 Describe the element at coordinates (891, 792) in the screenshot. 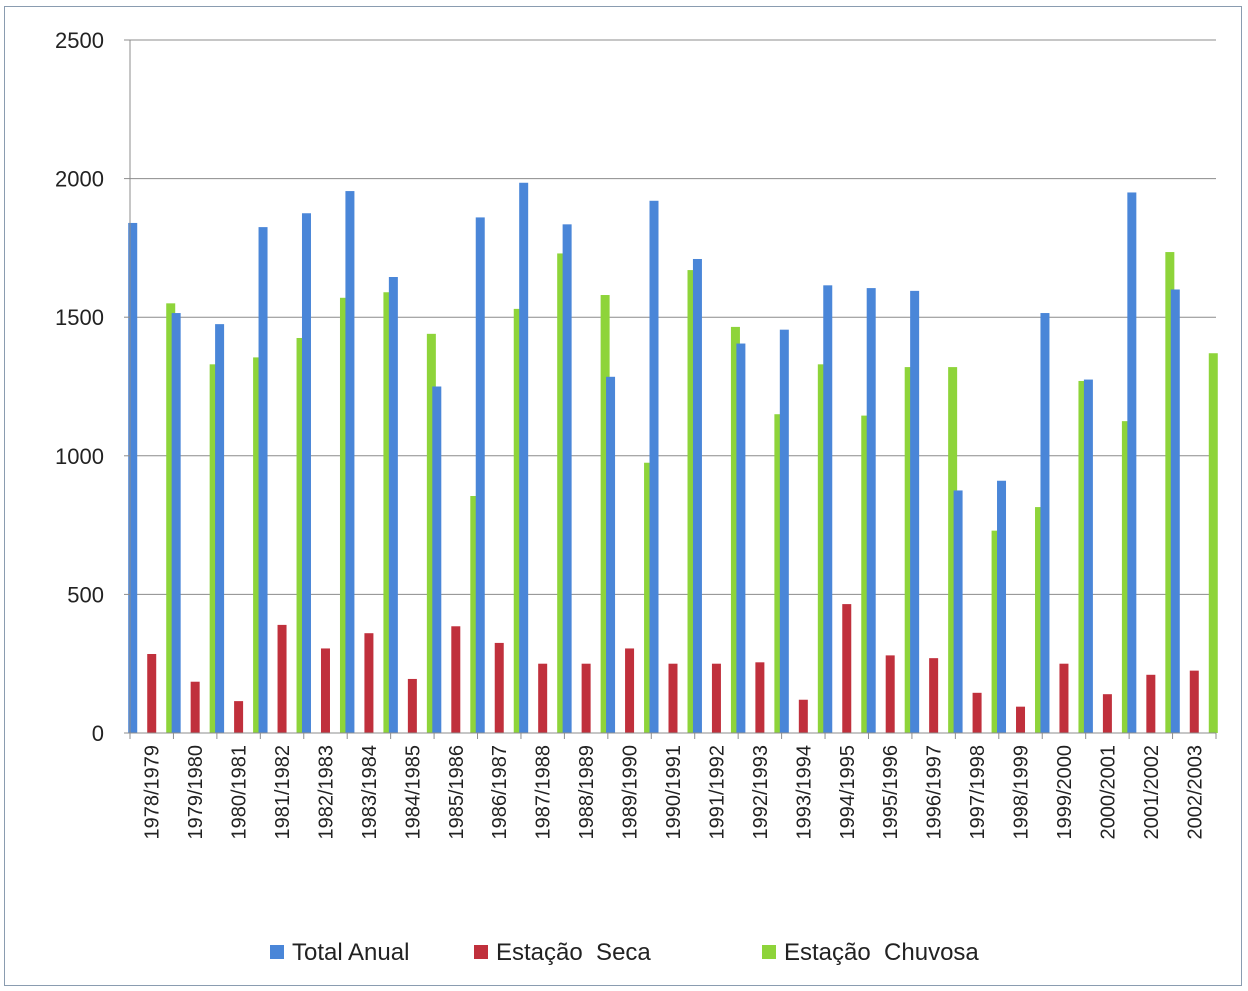

I see `x-tick-label: 1995/1996` at that location.